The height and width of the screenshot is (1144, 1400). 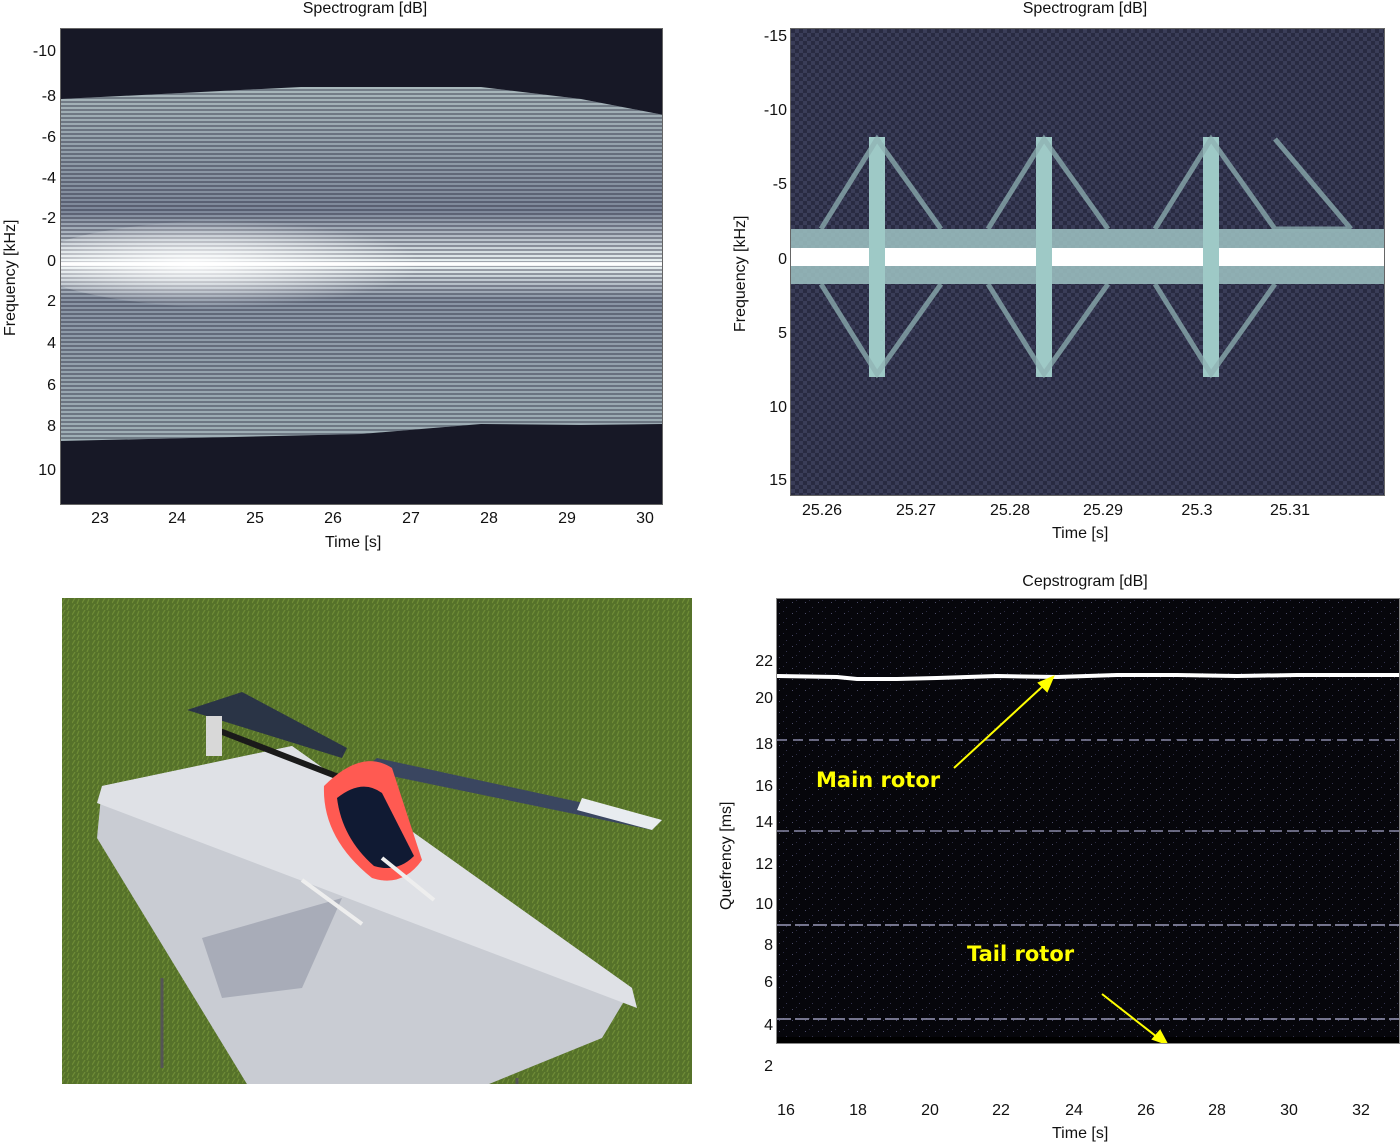 What do you see at coordinates (786, 1110) in the screenshot?
I see `x-tick: 16` at bounding box center [786, 1110].